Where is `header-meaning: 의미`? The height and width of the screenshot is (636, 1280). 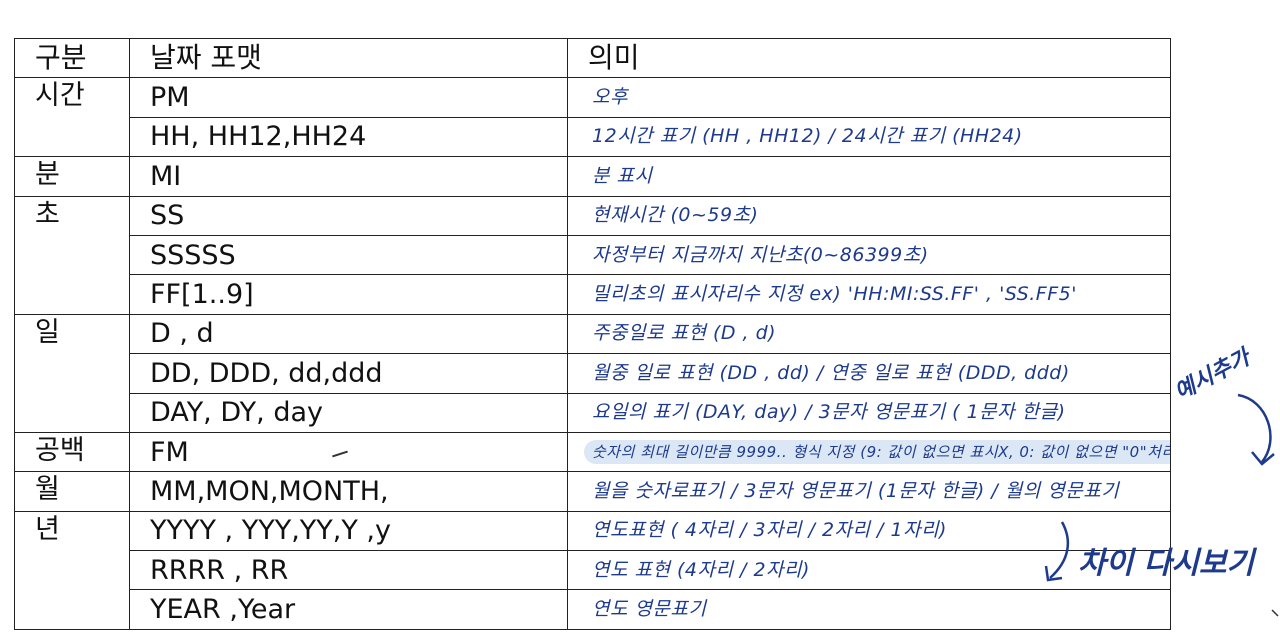 header-meaning: 의미 is located at coordinates (869, 58).